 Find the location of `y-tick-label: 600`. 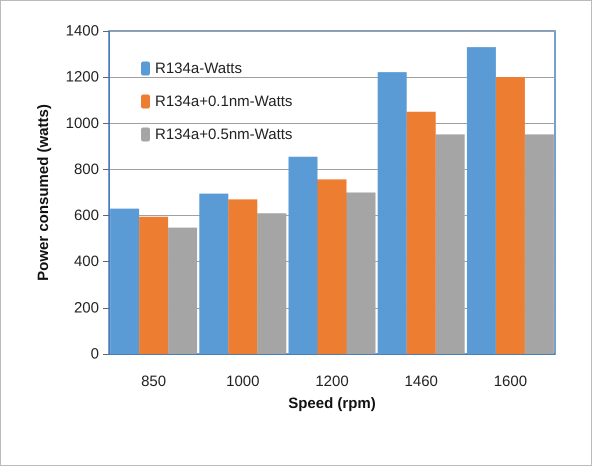

y-tick-label: 600 is located at coordinates (86, 215).